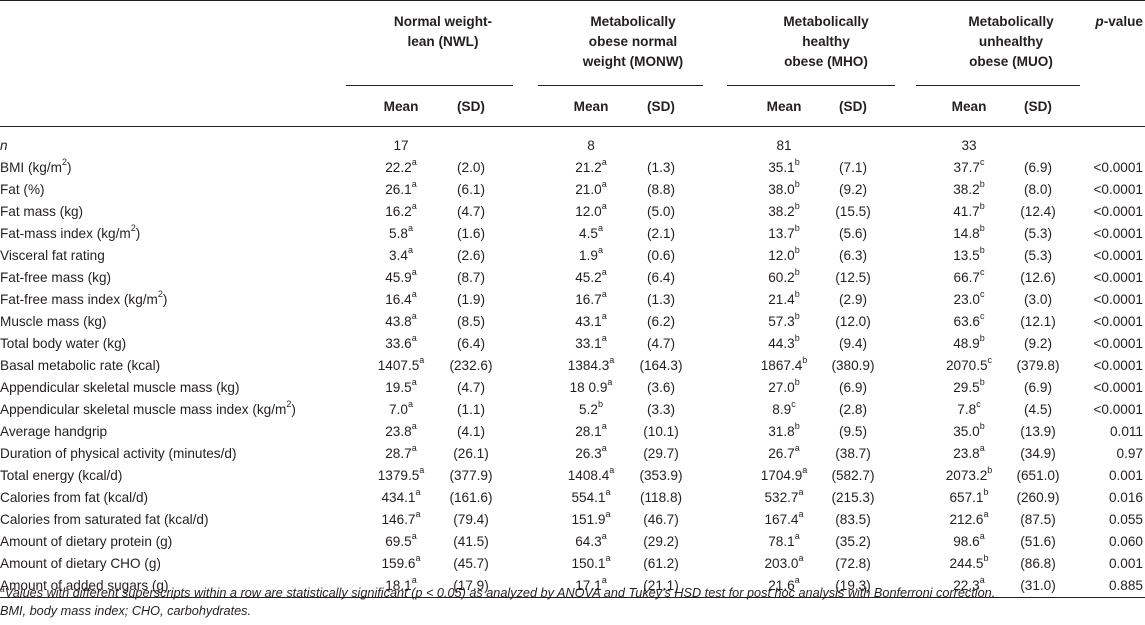  Describe the element at coordinates (784, 145) in the screenshot. I see `n-value: 81` at that location.